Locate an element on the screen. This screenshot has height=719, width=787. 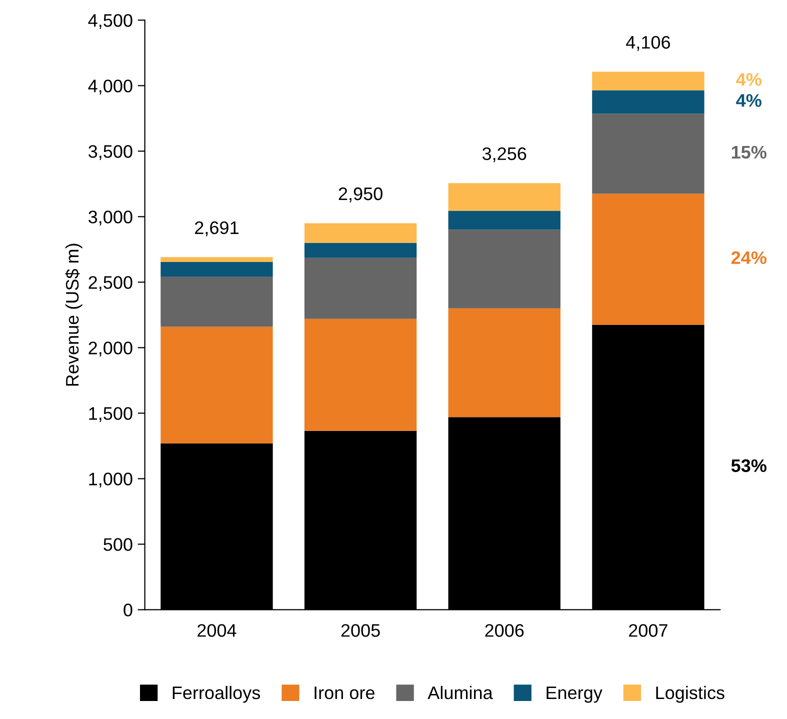
text: 24% is located at coordinates (748, 257).